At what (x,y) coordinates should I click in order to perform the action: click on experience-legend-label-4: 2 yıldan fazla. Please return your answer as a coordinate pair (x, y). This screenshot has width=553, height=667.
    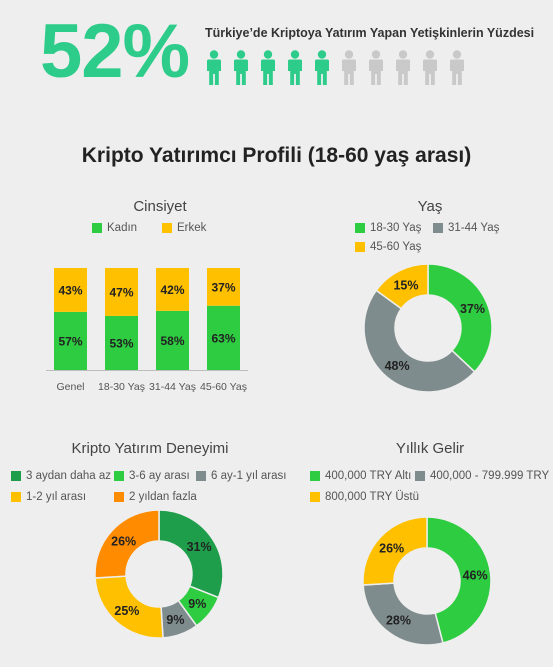
    Looking at the image, I should click on (163, 497).